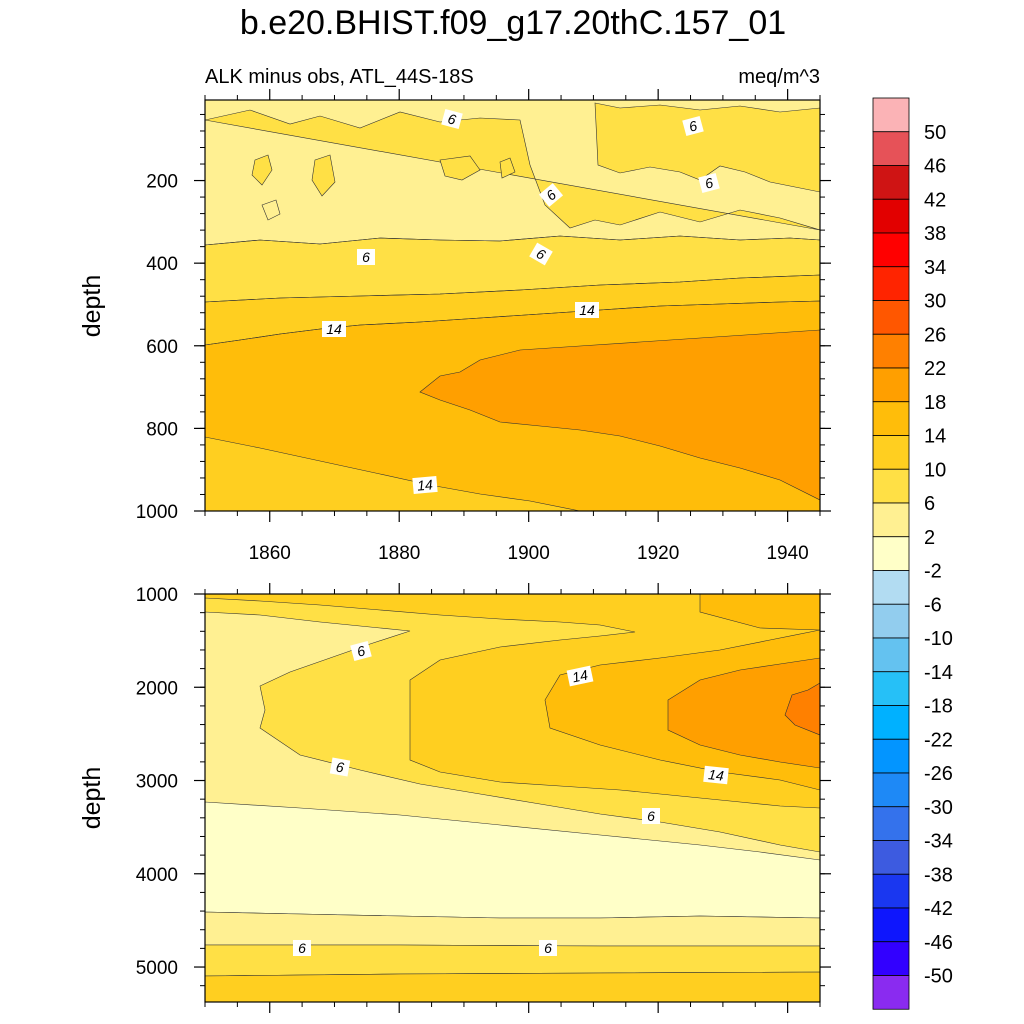 Image resolution: width=1024 pixels, height=1024 pixels. I want to click on upper-patch-6-10-top-right, so click(707, 147).